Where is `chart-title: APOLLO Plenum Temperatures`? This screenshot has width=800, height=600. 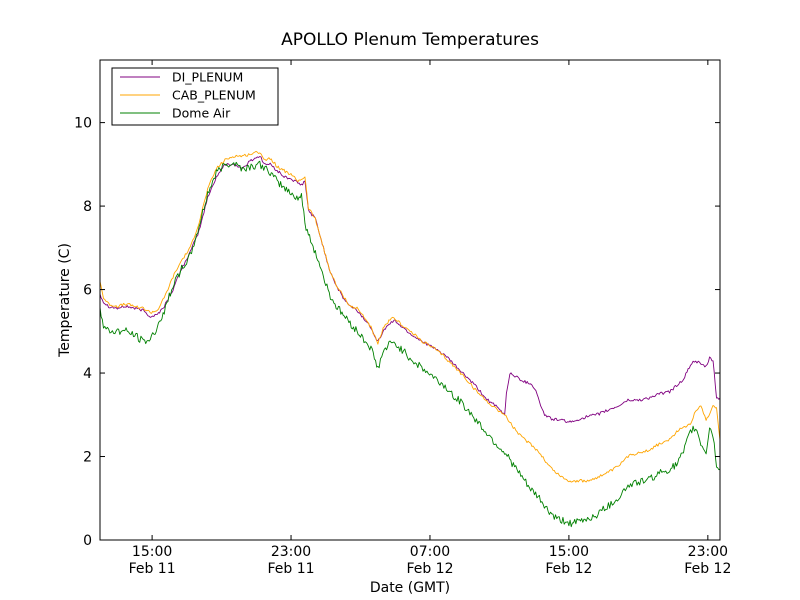 chart-title: APOLLO Plenum Temperatures is located at coordinates (410, 40).